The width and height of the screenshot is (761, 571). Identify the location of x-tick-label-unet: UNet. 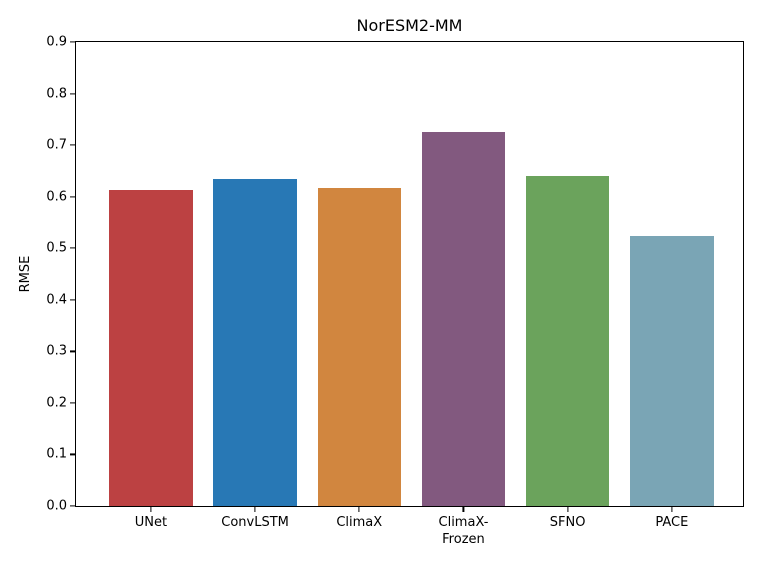
(151, 522).